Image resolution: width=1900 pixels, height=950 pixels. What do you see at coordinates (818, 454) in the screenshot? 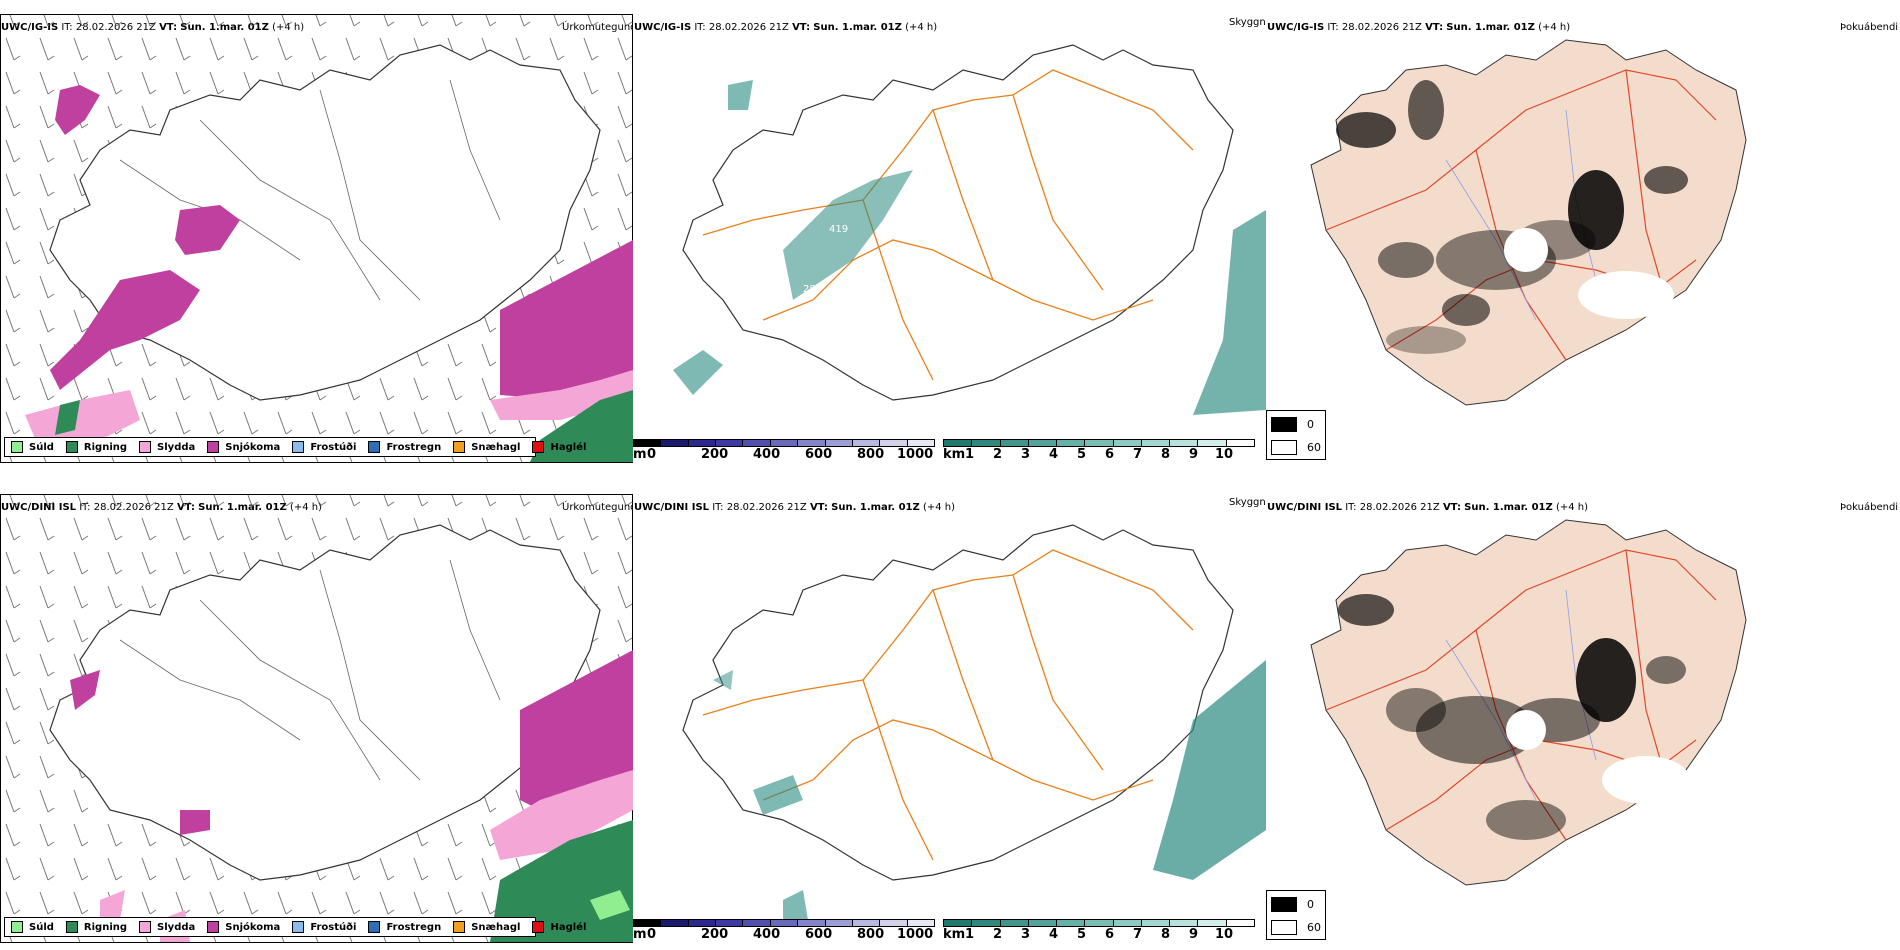
I see `tick: 600` at bounding box center [818, 454].